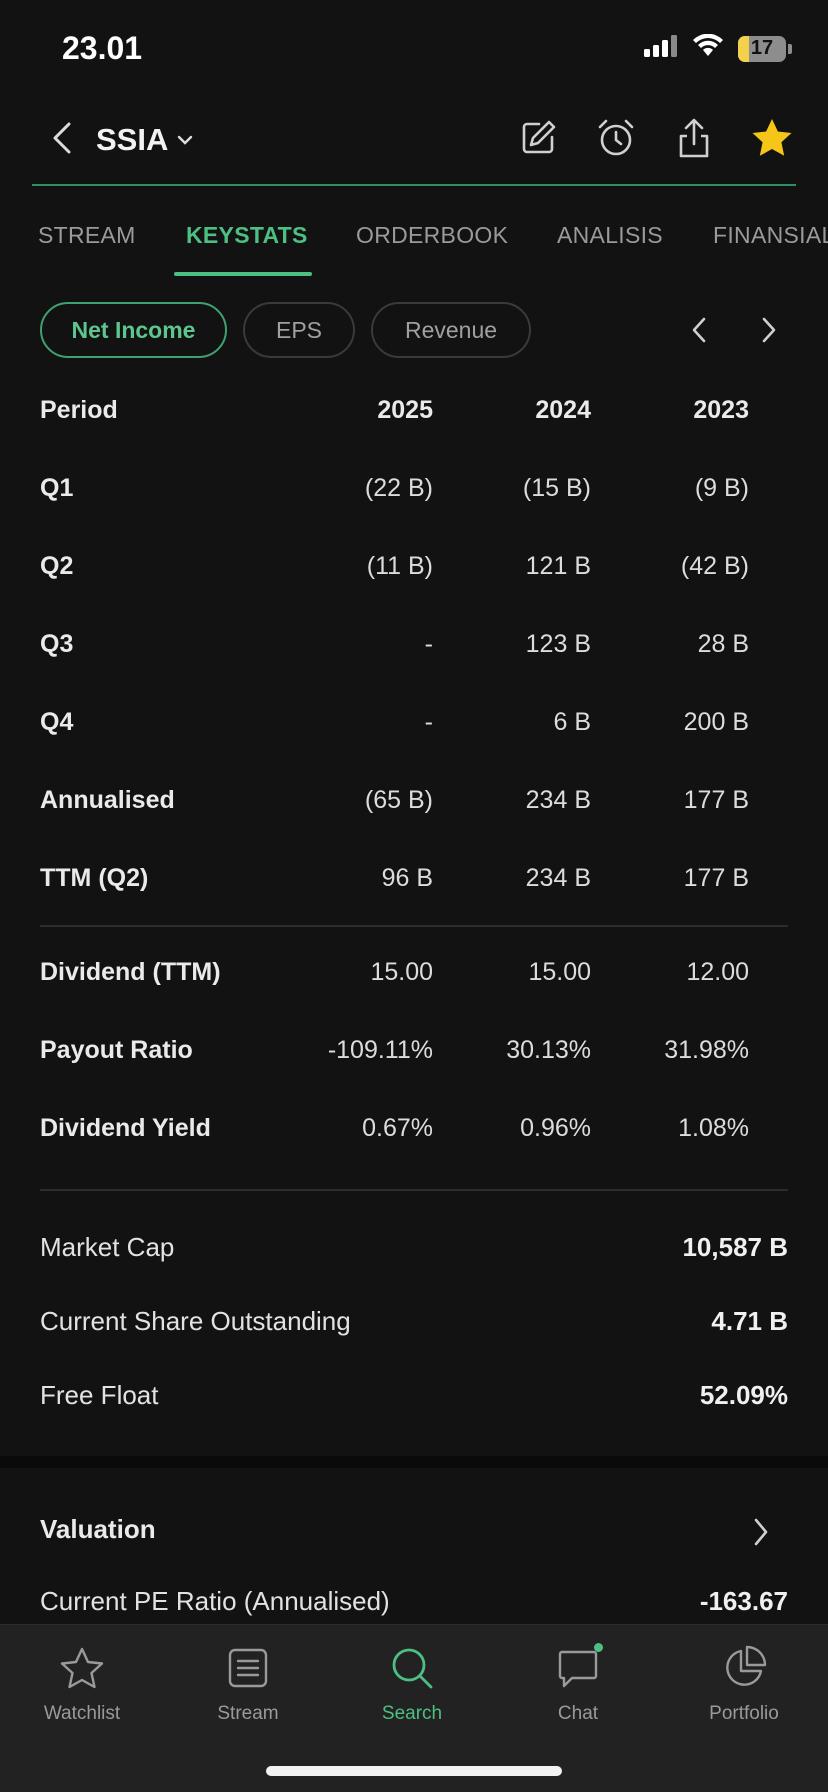  What do you see at coordinates (412, 1668) in the screenshot?
I see `search-icon` at bounding box center [412, 1668].